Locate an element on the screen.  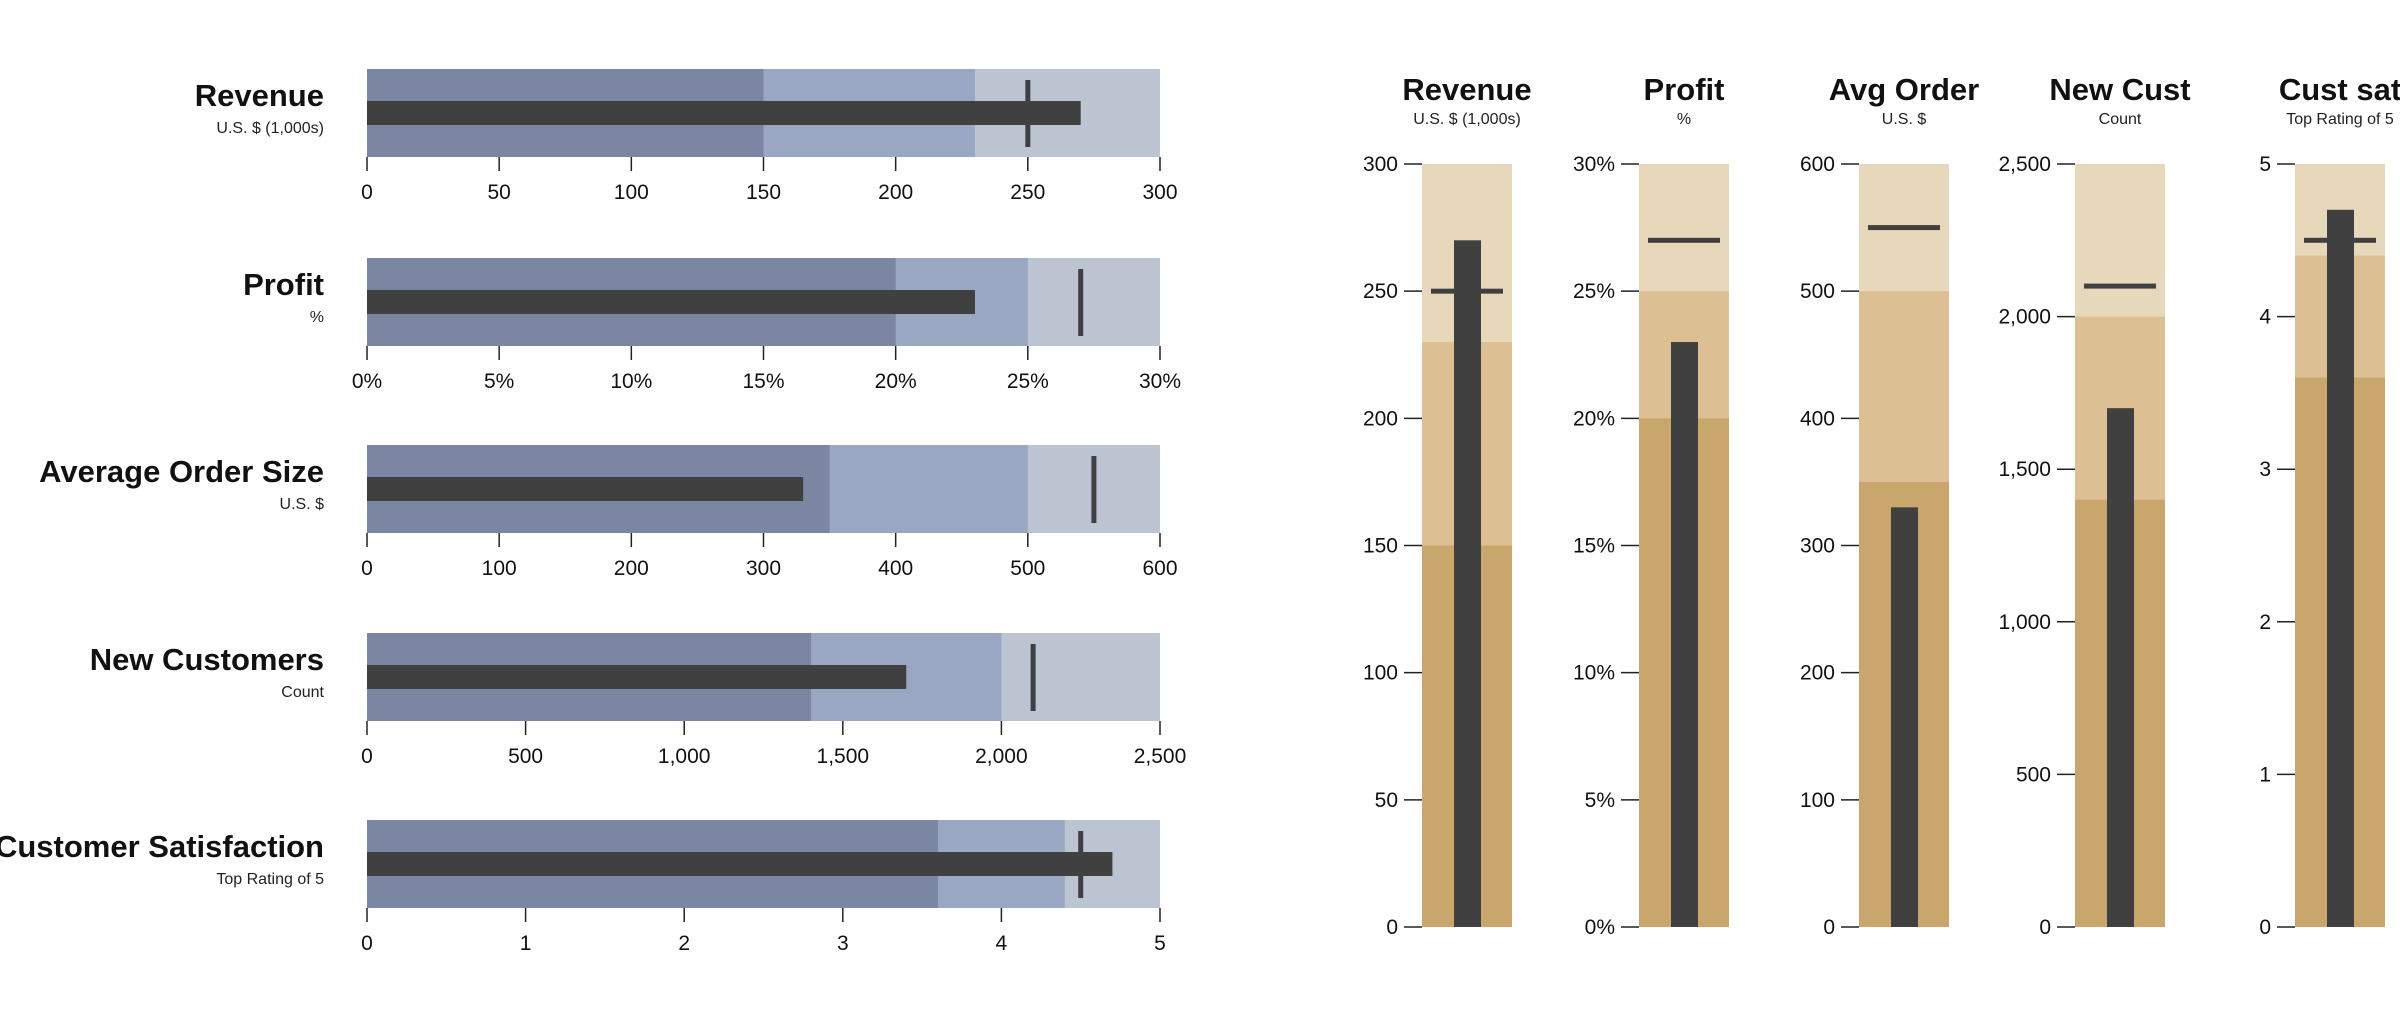
bullet-title: Revenue is located at coordinates (1466, 89).